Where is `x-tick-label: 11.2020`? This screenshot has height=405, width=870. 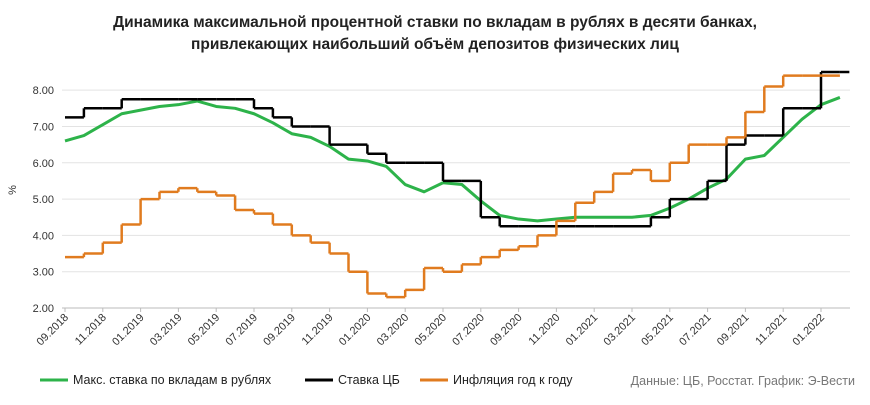 x-tick-label: 11.2020 is located at coordinates (544, 330).